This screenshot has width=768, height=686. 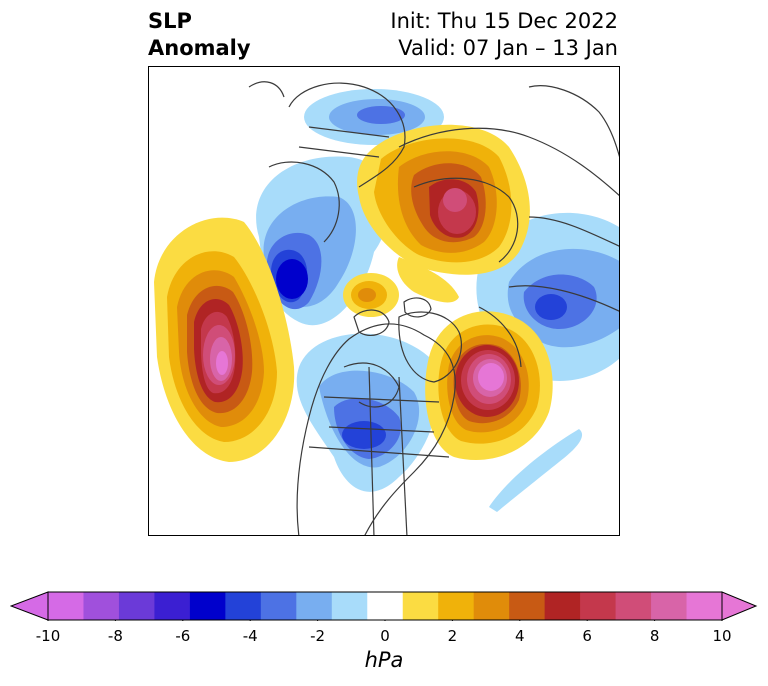 What do you see at coordinates (29, 606) in the screenshot?
I see `colorbar-min-extend` at bounding box center [29, 606].